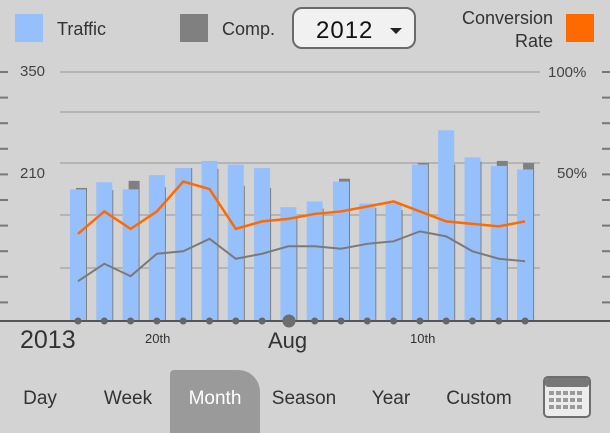 The height and width of the screenshot is (433, 610). What do you see at coordinates (82, 29) in the screenshot?
I see `traffic-legend-label: Traffic` at bounding box center [82, 29].